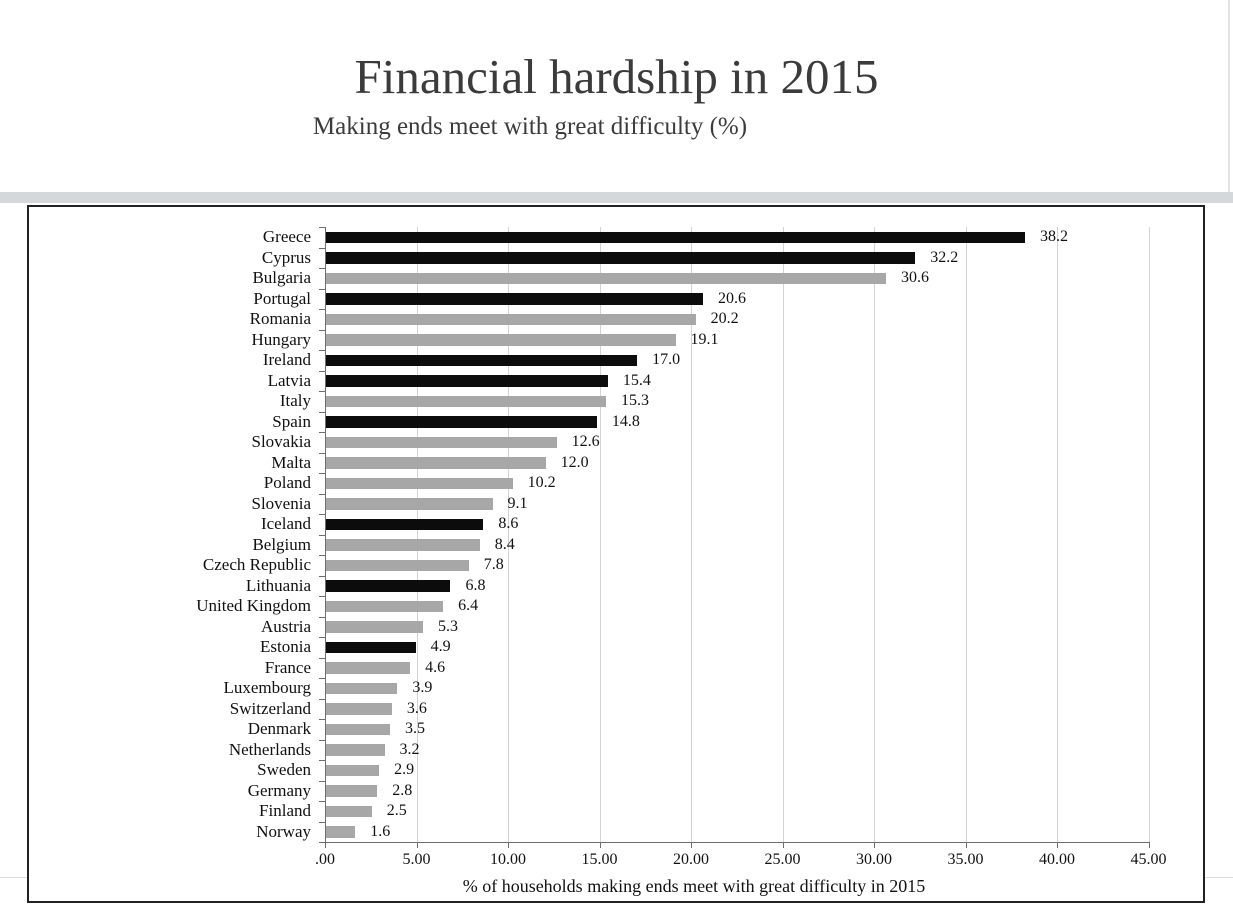  I want to click on bar-poland, so click(419, 483).